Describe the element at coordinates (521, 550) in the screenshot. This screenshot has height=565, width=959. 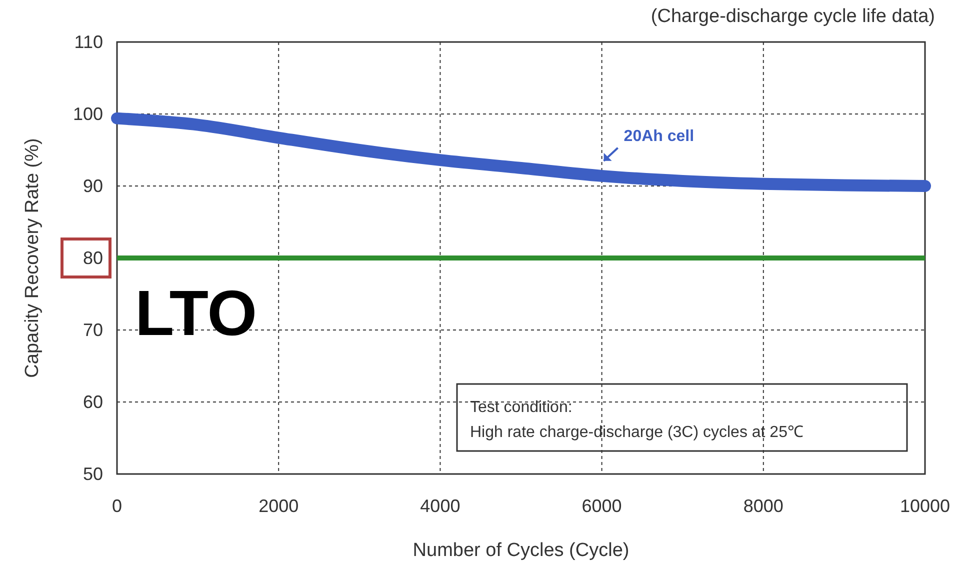
I see `x-axis-title: Number of Cycles (Cycle)` at that location.